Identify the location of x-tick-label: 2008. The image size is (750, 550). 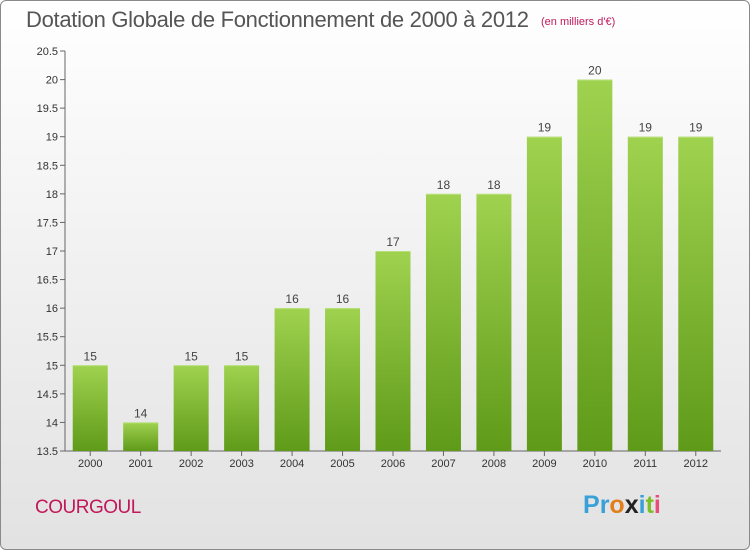
(494, 464).